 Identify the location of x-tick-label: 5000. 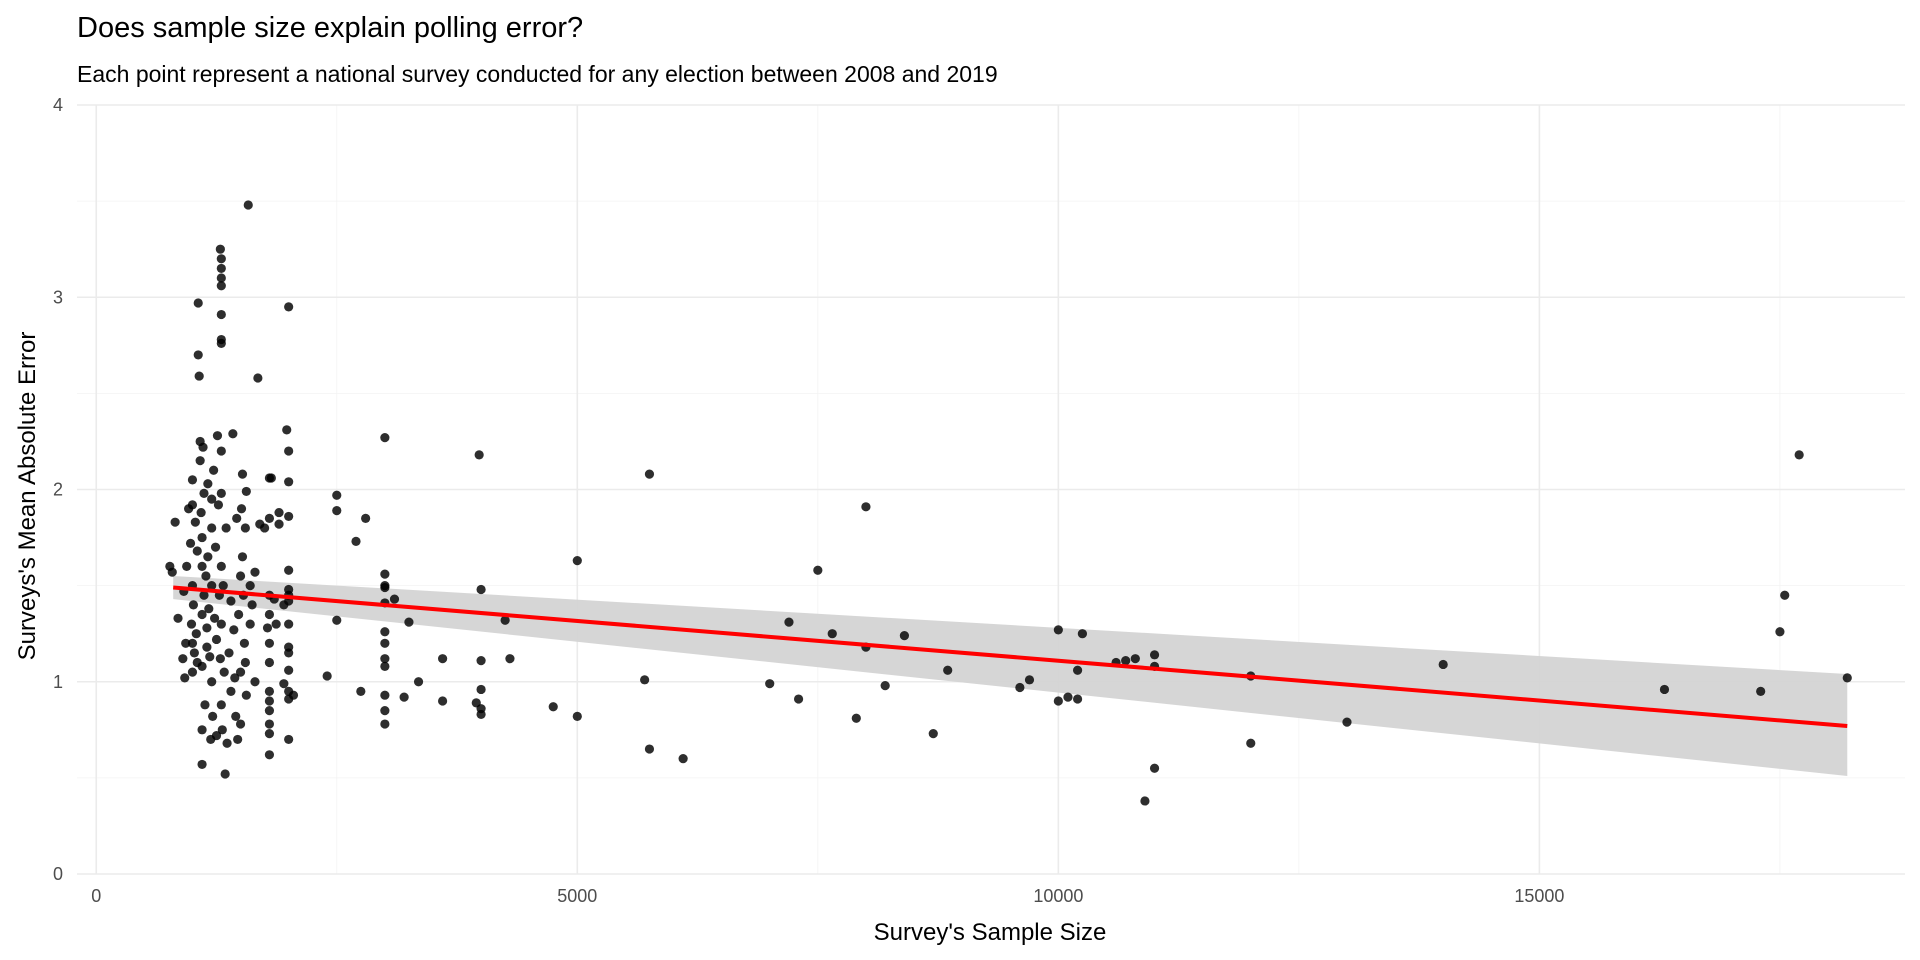
(577, 896).